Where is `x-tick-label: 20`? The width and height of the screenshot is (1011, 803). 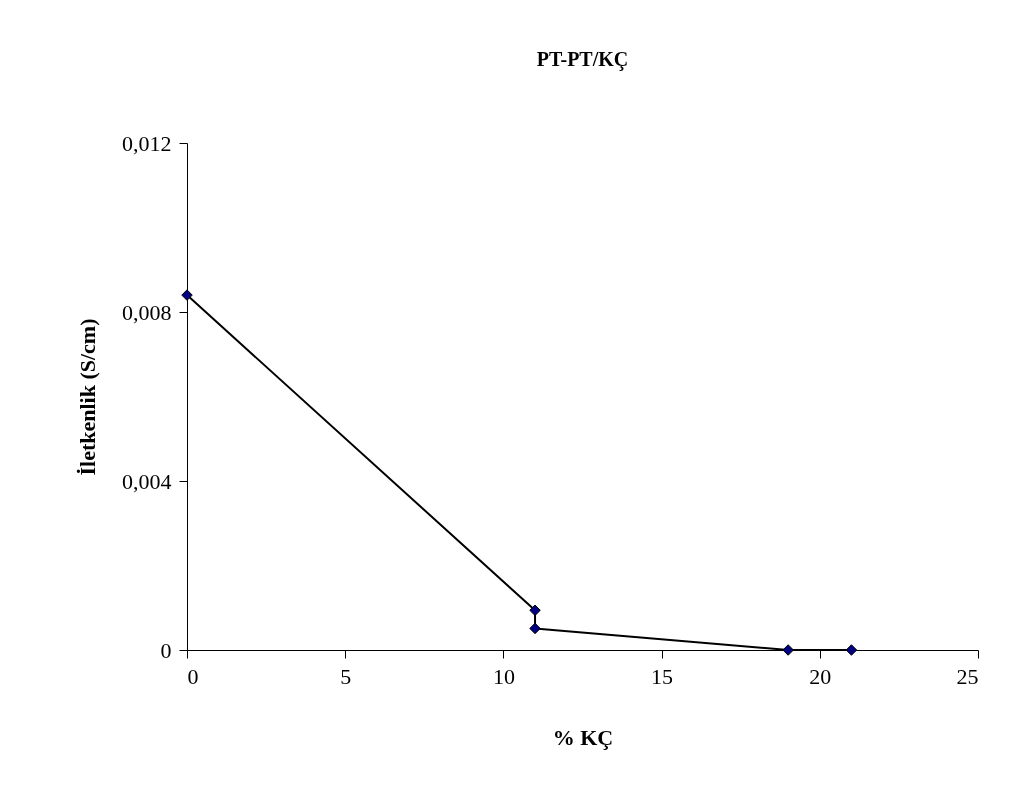 x-tick-label: 20 is located at coordinates (820, 676).